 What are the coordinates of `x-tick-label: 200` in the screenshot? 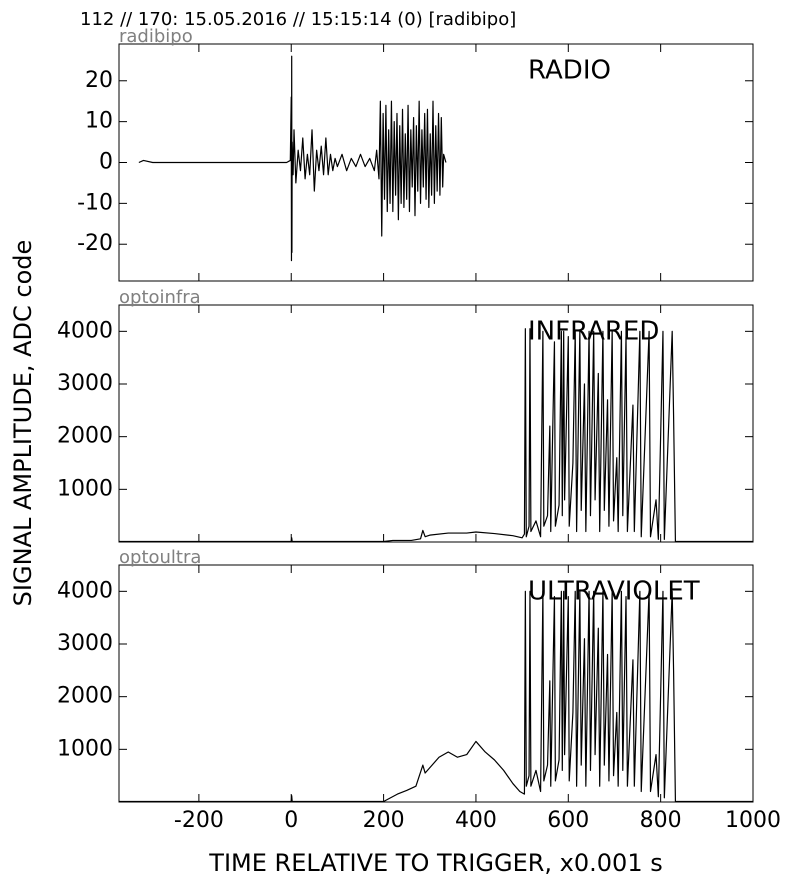 It's located at (384, 820).